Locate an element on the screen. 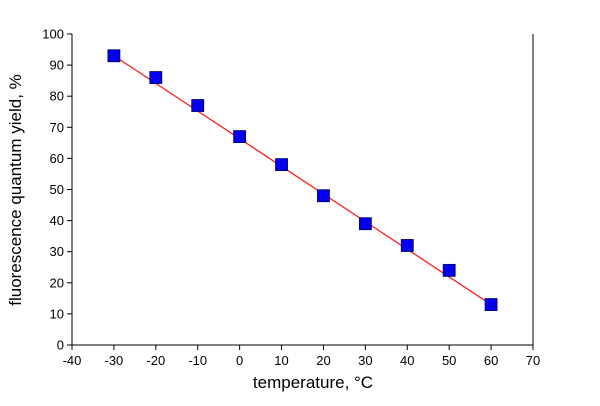  y-tick-label: 50 is located at coordinates (57, 189).